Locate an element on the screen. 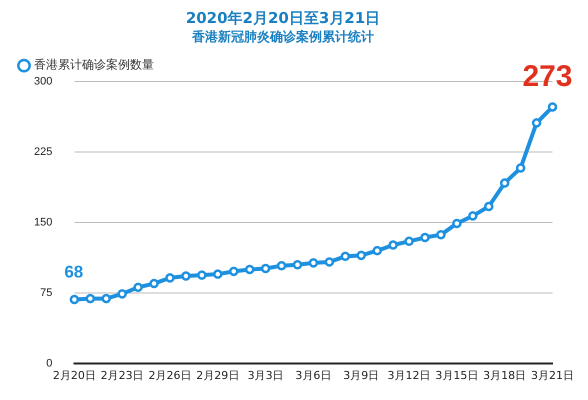 This screenshot has height=400, width=588. legend-label: 香港累计确诊案例数量 is located at coordinates (94, 65).